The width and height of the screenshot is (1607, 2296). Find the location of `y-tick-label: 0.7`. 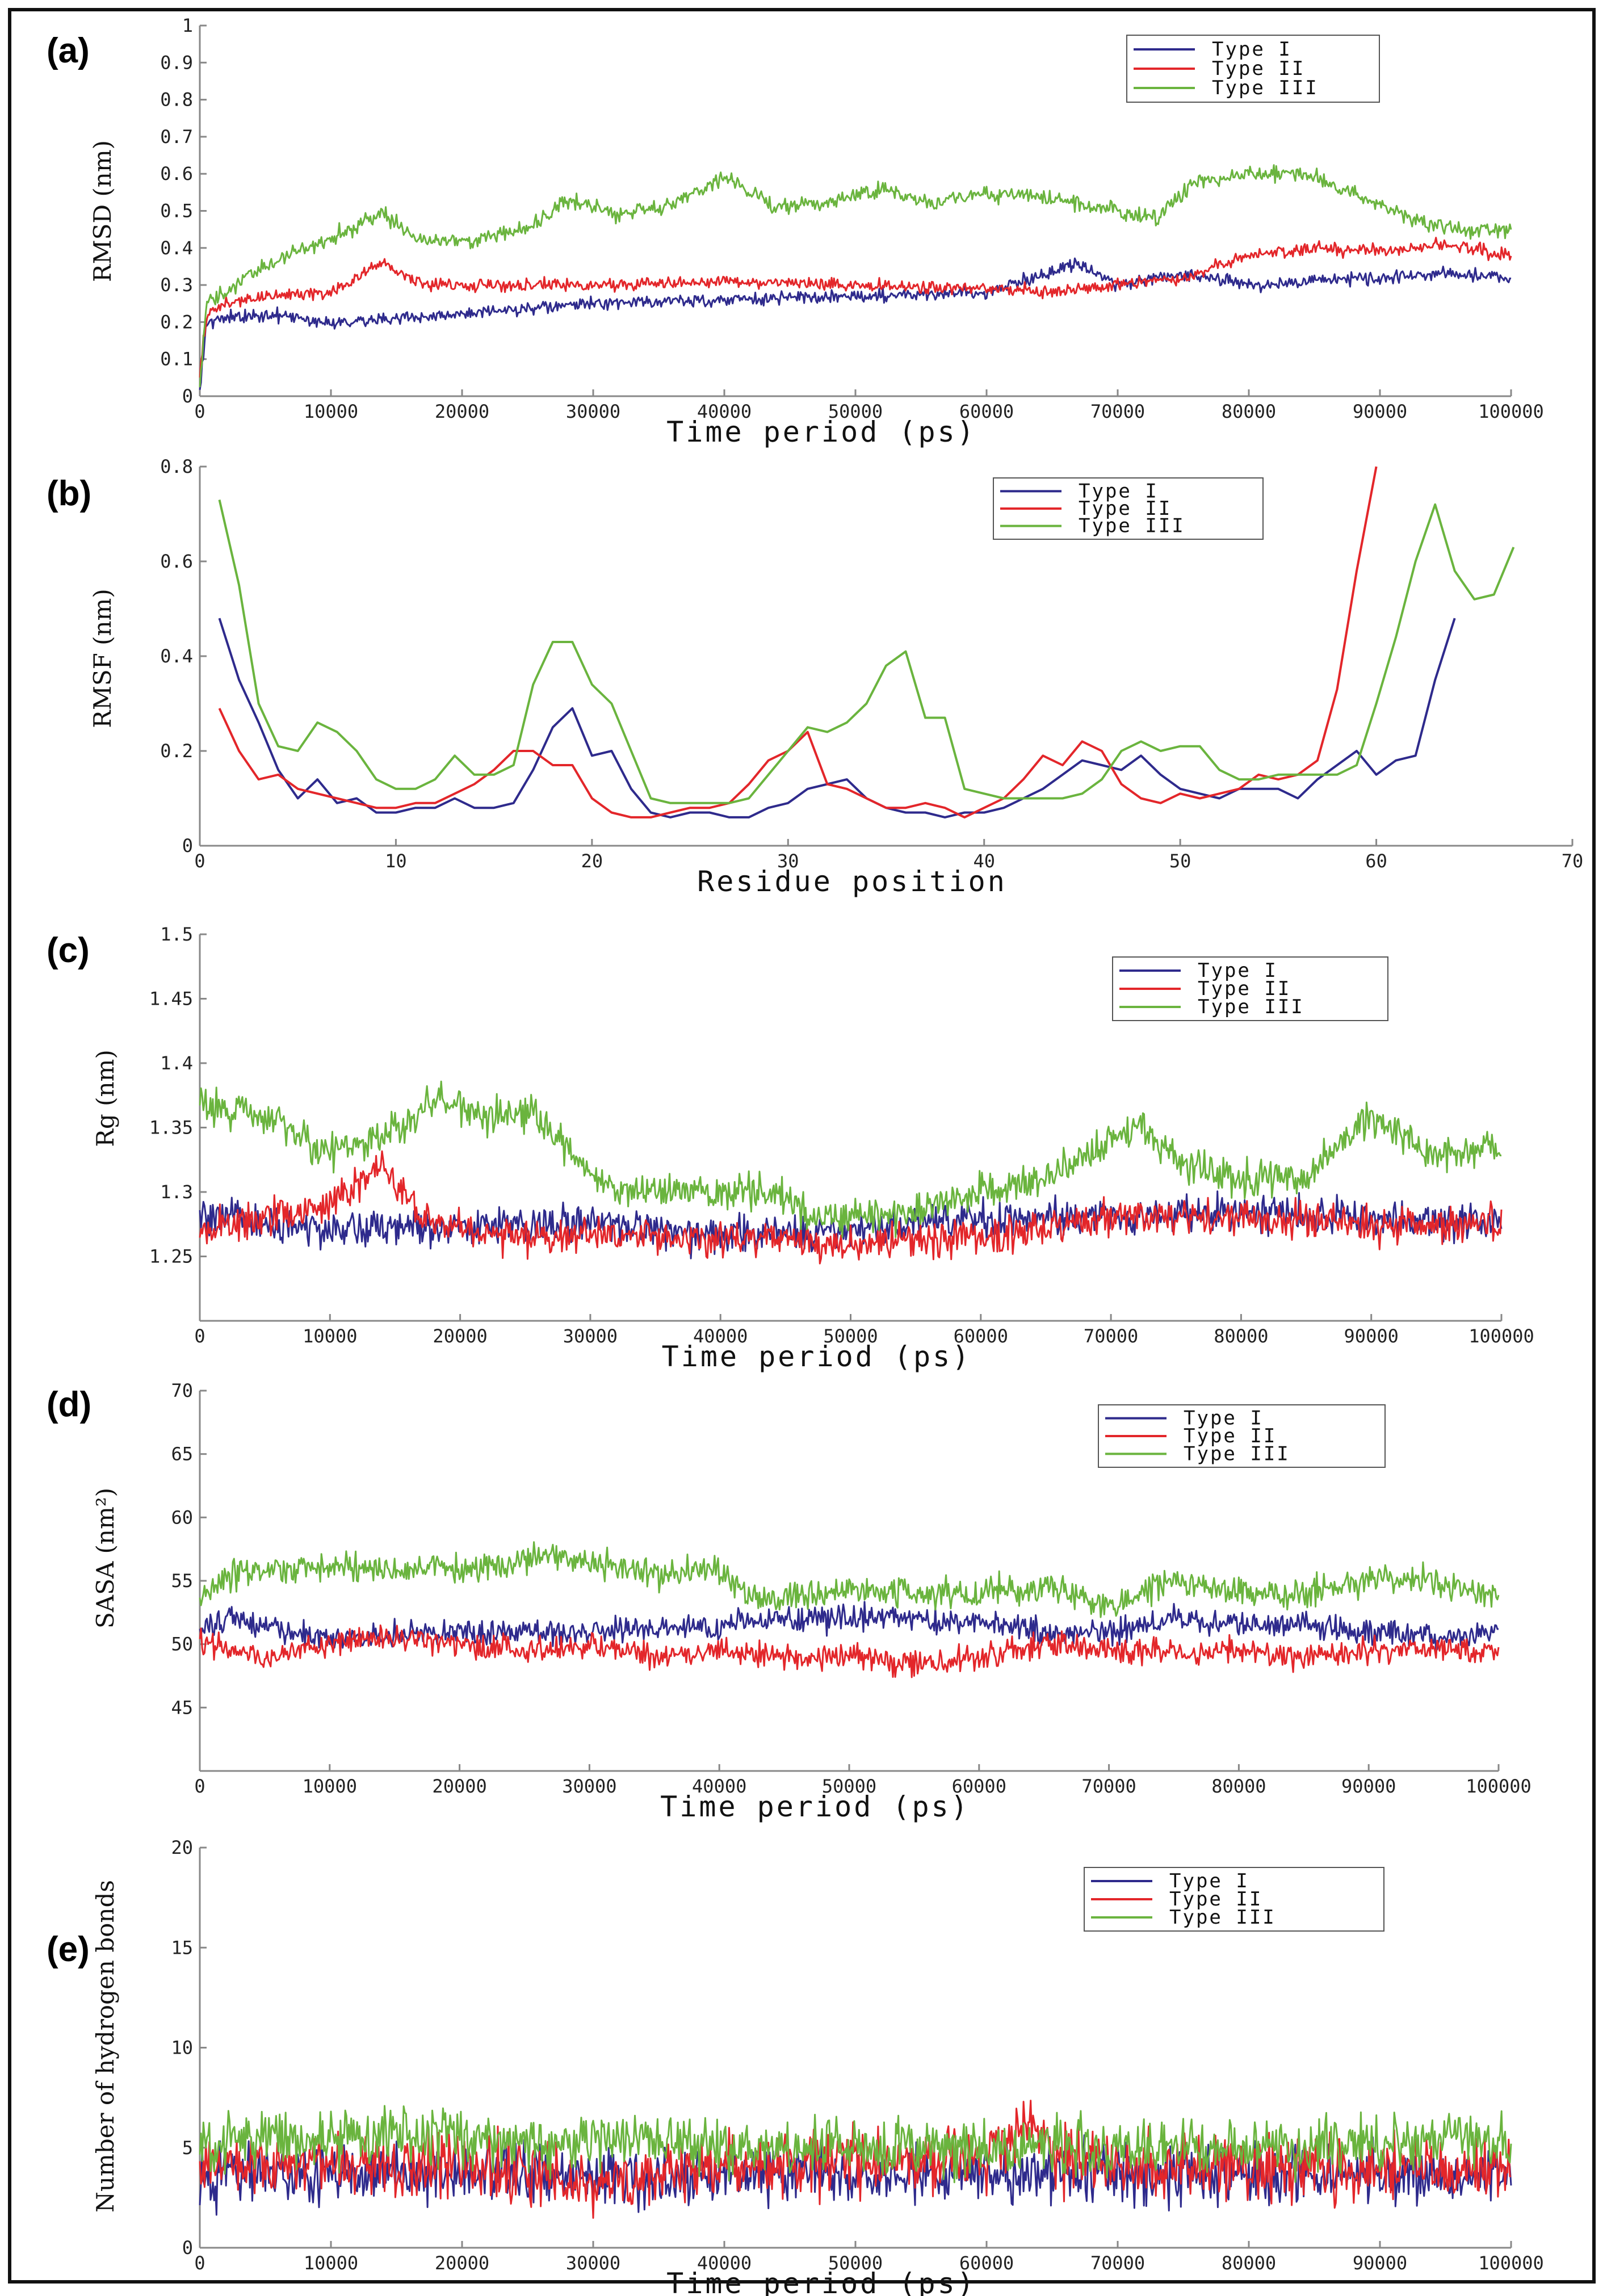

y-tick-label: 0.7 is located at coordinates (176, 137).